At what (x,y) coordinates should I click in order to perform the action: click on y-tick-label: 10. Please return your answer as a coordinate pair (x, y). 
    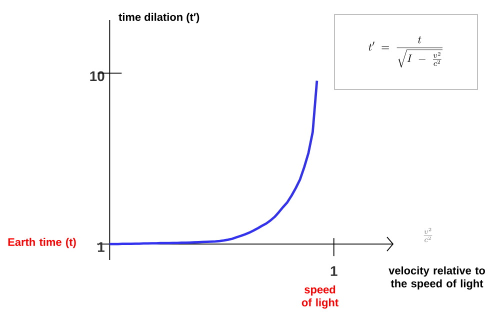
    Looking at the image, I should click on (97, 76).